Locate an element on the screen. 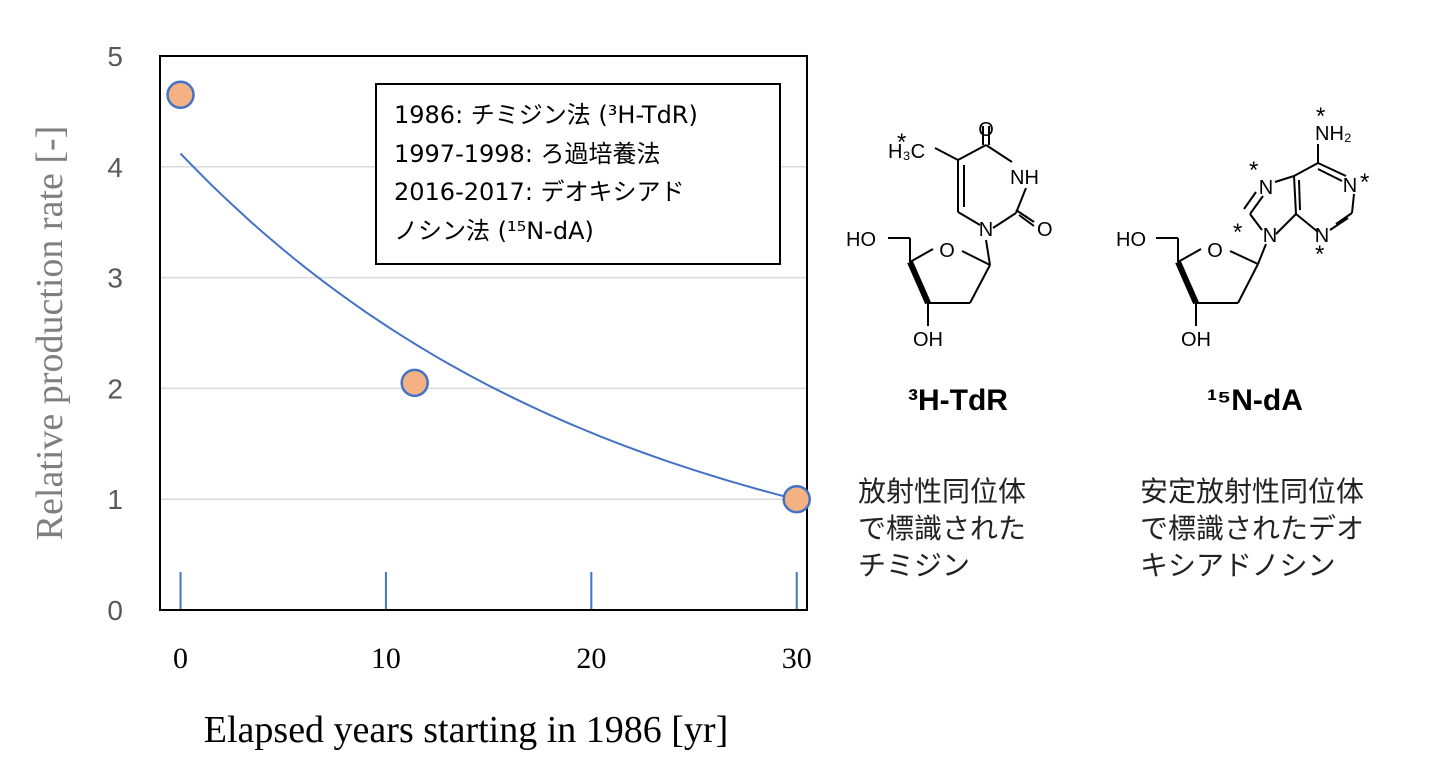  thymidine-o-right: O is located at coordinates (1045, 230).